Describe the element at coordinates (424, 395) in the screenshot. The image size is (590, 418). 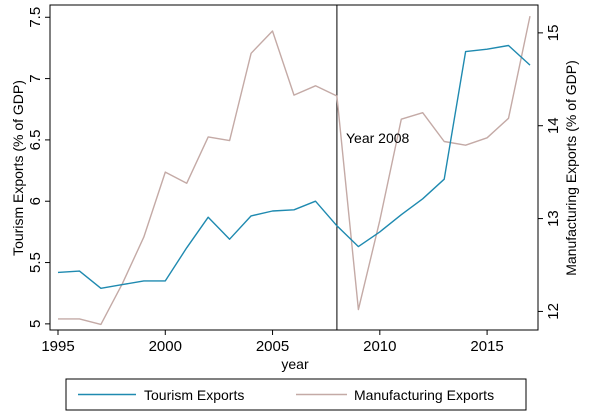
I see `legend-label-manufacturing-exports: Manufacturing Exports` at that location.